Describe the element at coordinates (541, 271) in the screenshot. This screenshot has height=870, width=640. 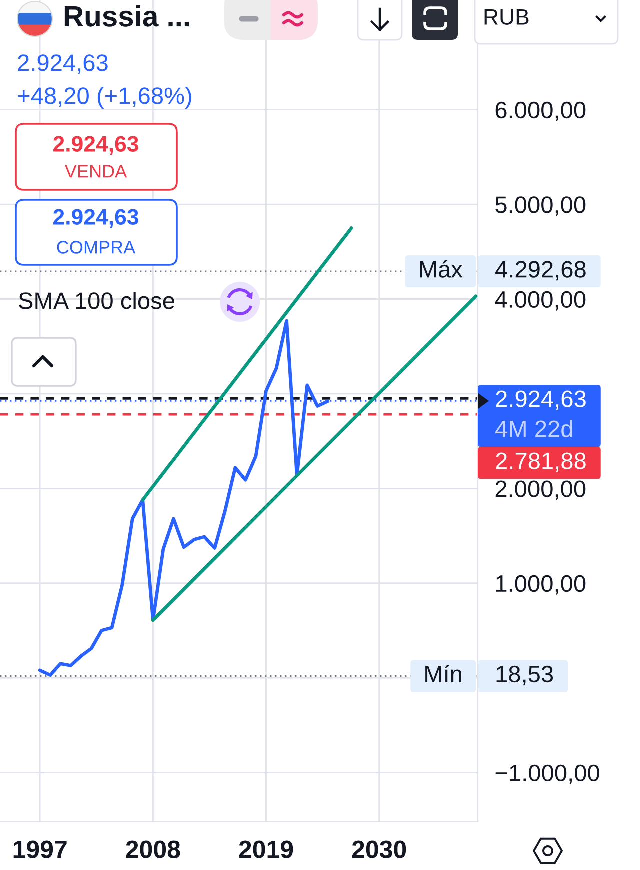
I see `ref-line-label: 4.292,68` at that location.